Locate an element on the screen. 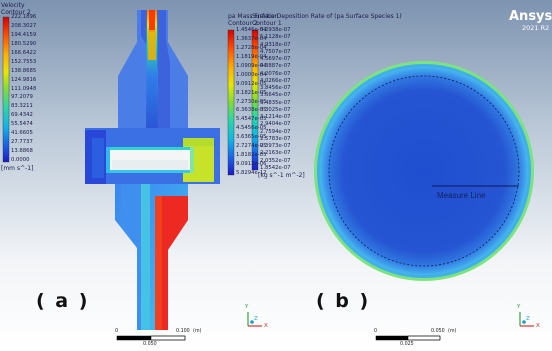 This screenshot has height=351, width=552. legend-mass-fraction-tick: 7.2730e-05 is located at coordinates (251, 101).